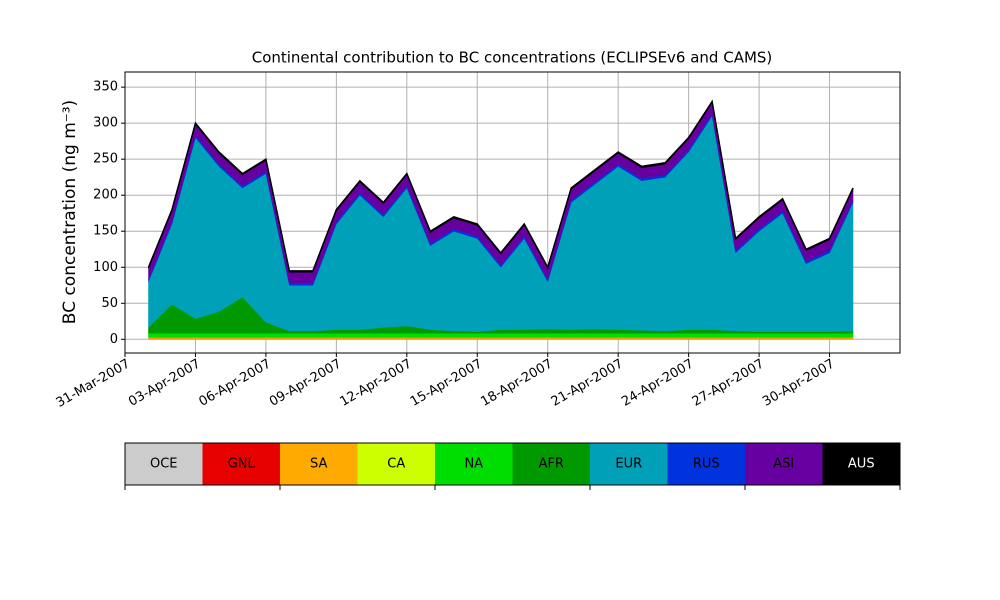  I want to click on x-tick-label: 21-Apr-2007, so click(587, 383).